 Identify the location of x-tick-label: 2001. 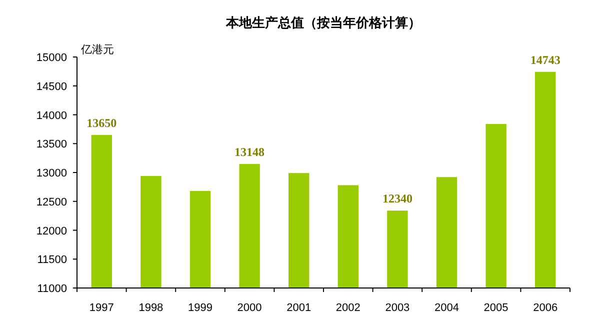
(299, 308).